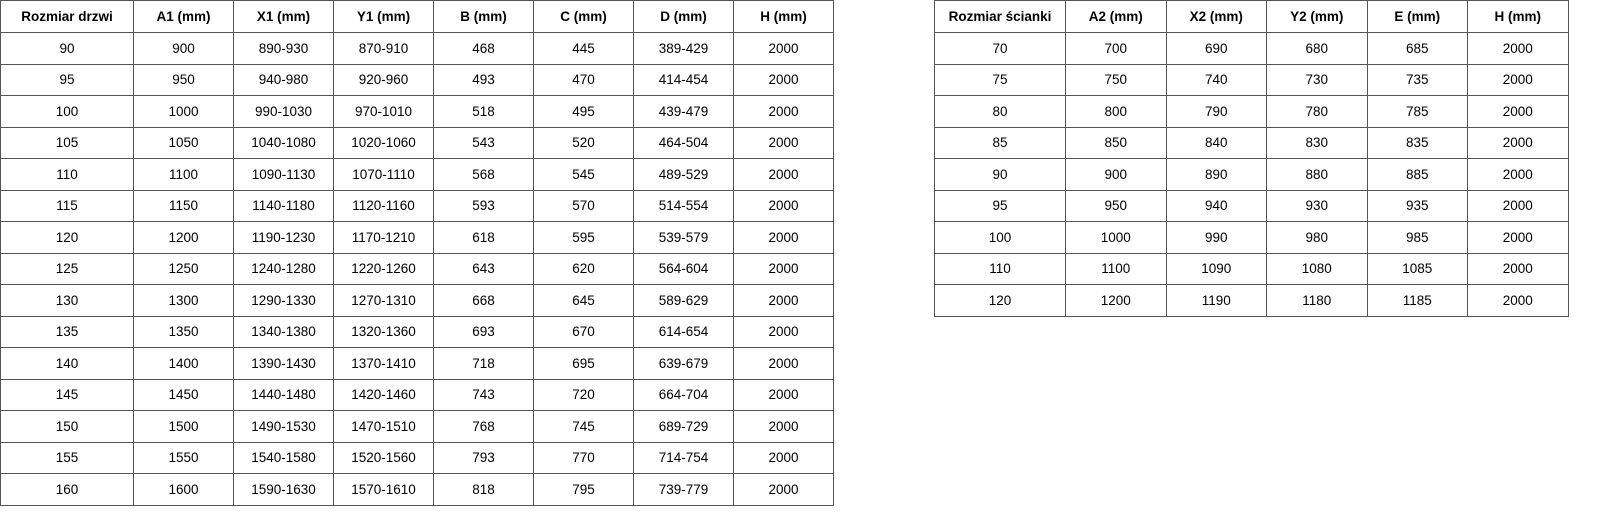 This screenshot has width=1600, height=514. What do you see at coordinates (583, 457) in the screenshot?
I see `table-cell: 770` at bounding box center [583, 457].